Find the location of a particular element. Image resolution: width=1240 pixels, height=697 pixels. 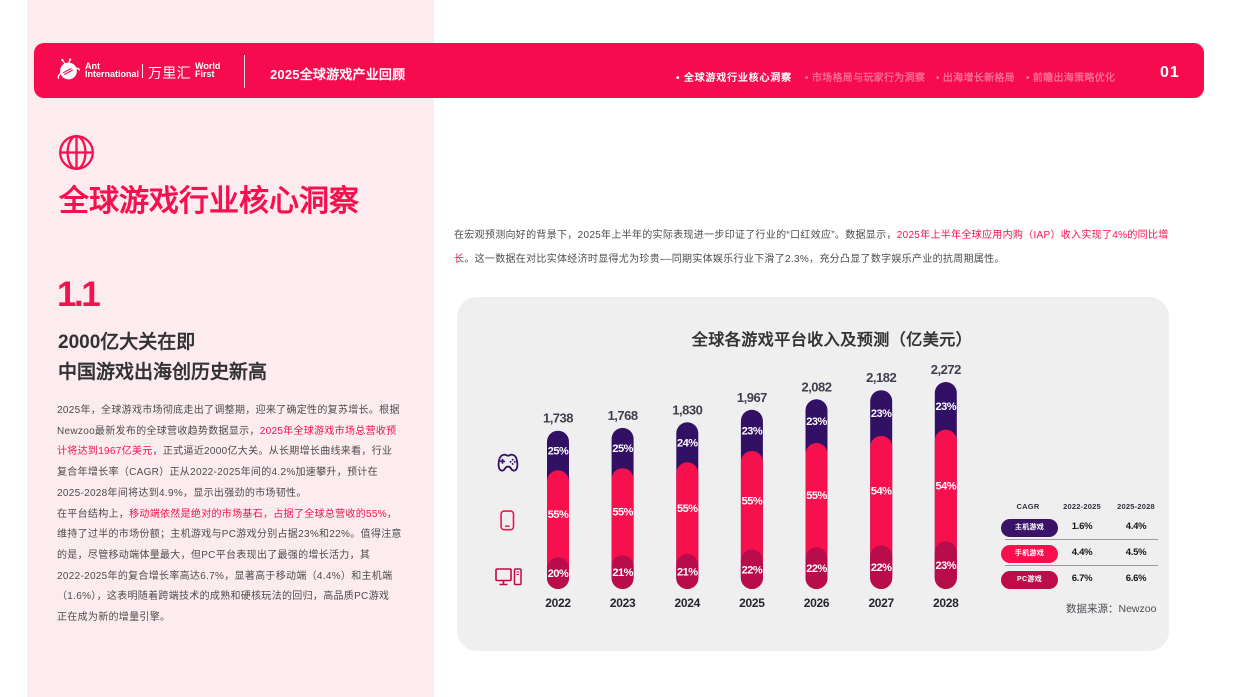

svg-text: 2,272 is located at coordinates (946, 369).